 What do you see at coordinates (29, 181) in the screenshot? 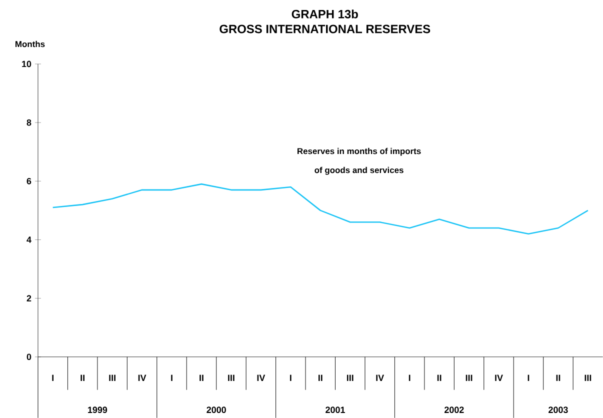
I see `y-tick-label: 6` at bounding box center [29, 181].